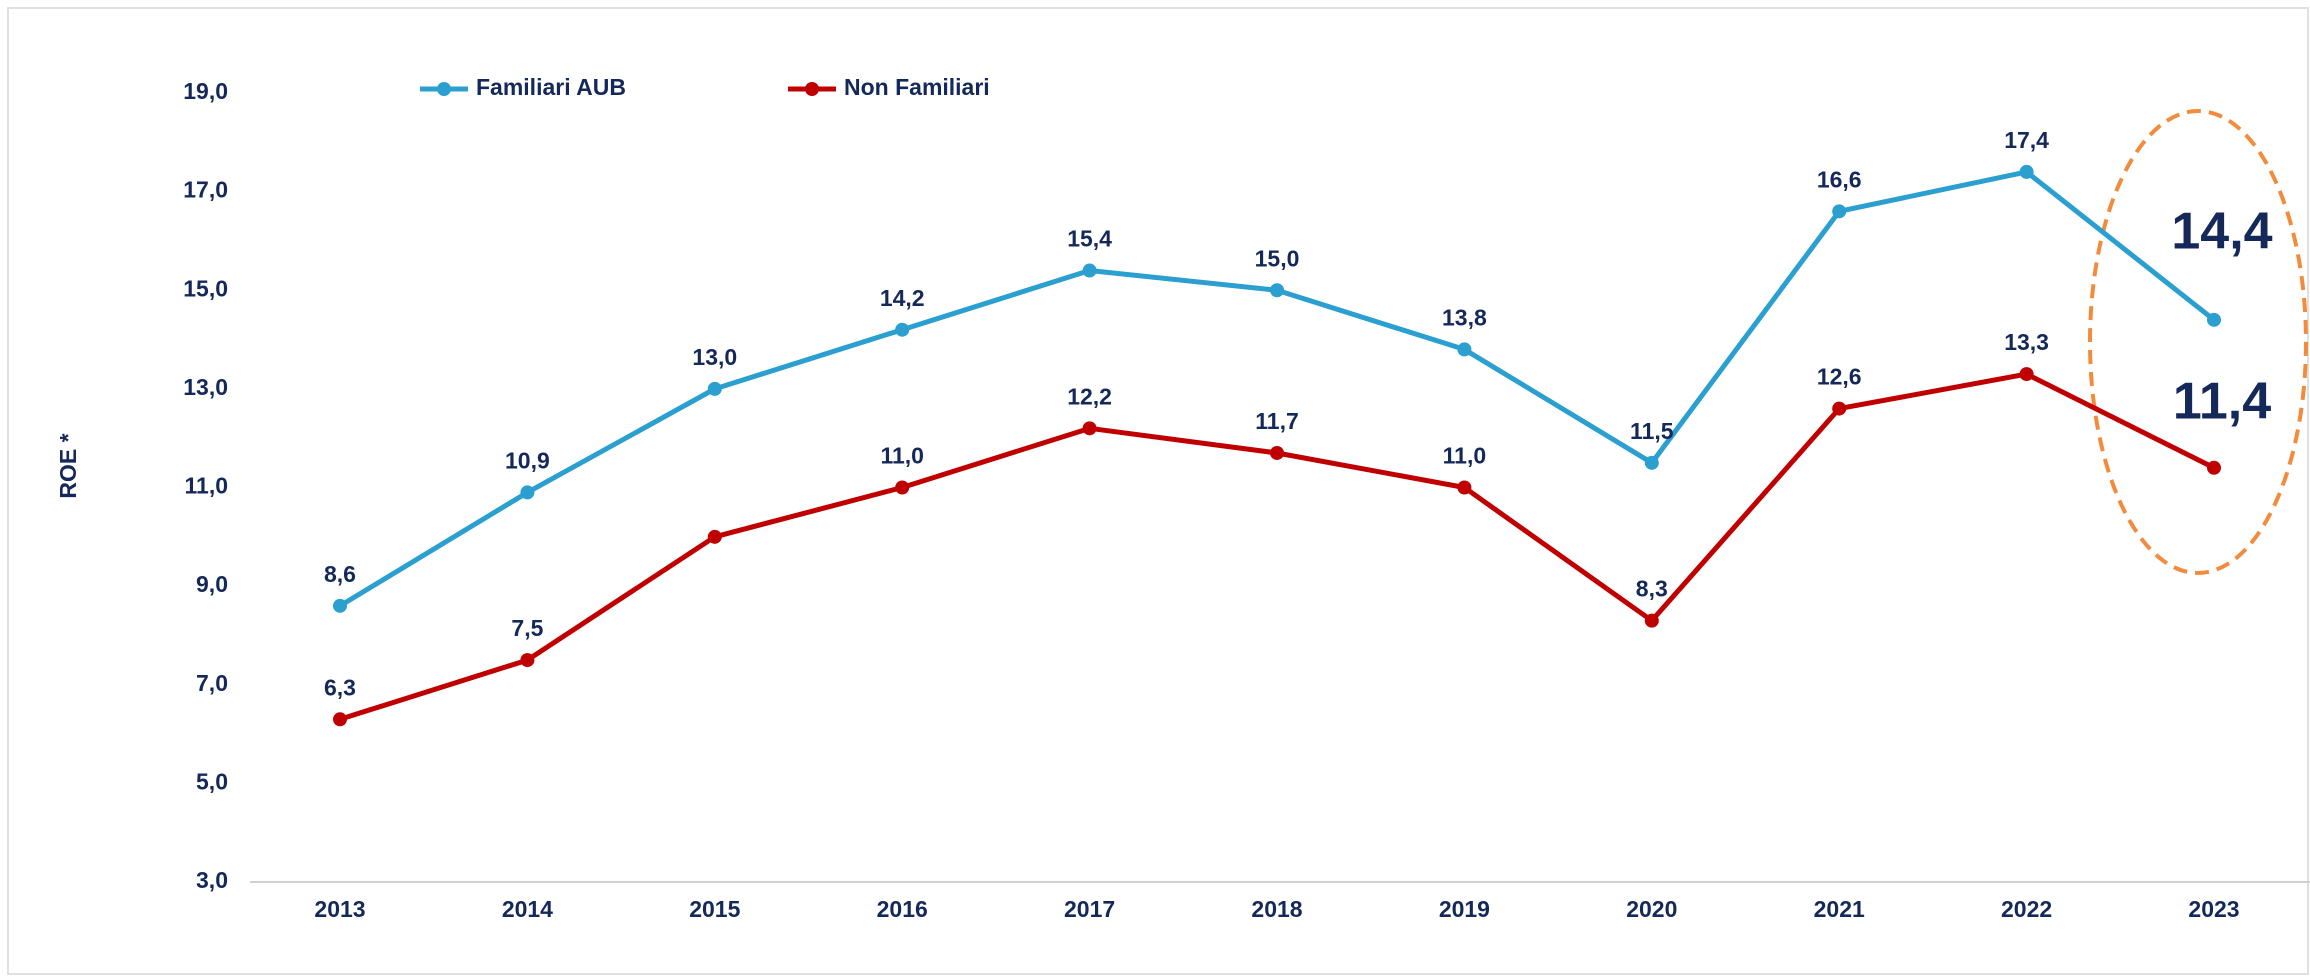  What do you see at coordinates (1089, 396) in the screenshot?
I see `data-label: 12,2` at bounding box center [1089, 396].